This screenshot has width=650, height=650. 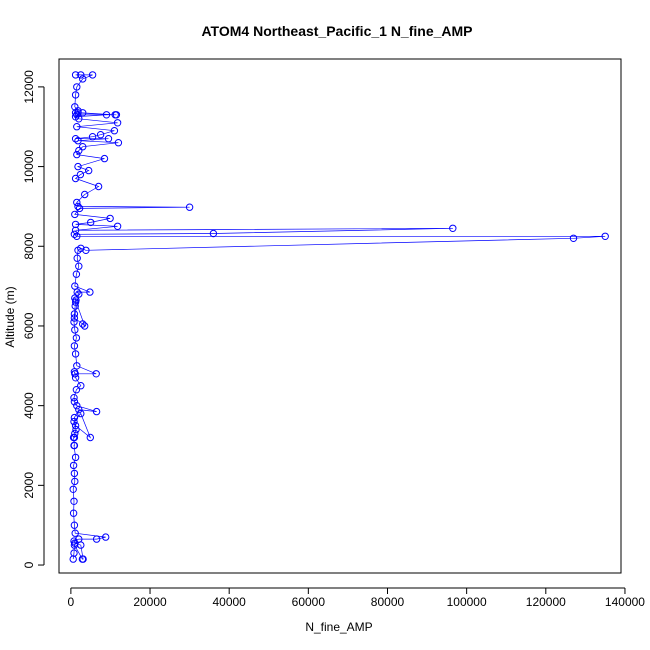 I want to click on x-tick-label: 60000, so click(x=309, y=602).